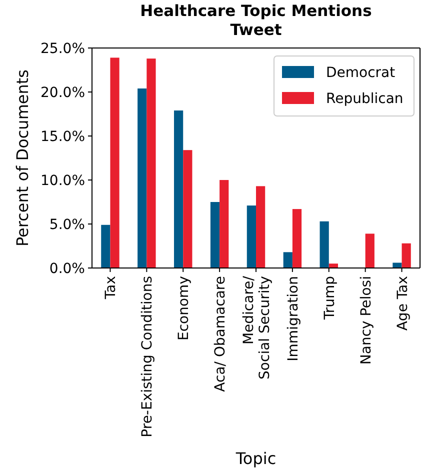 This screenshot has height=471, width=421. Describe the element at coordinates (62, 181) in the screenshot. I see `y-tick-label: 10.0%` at that location.